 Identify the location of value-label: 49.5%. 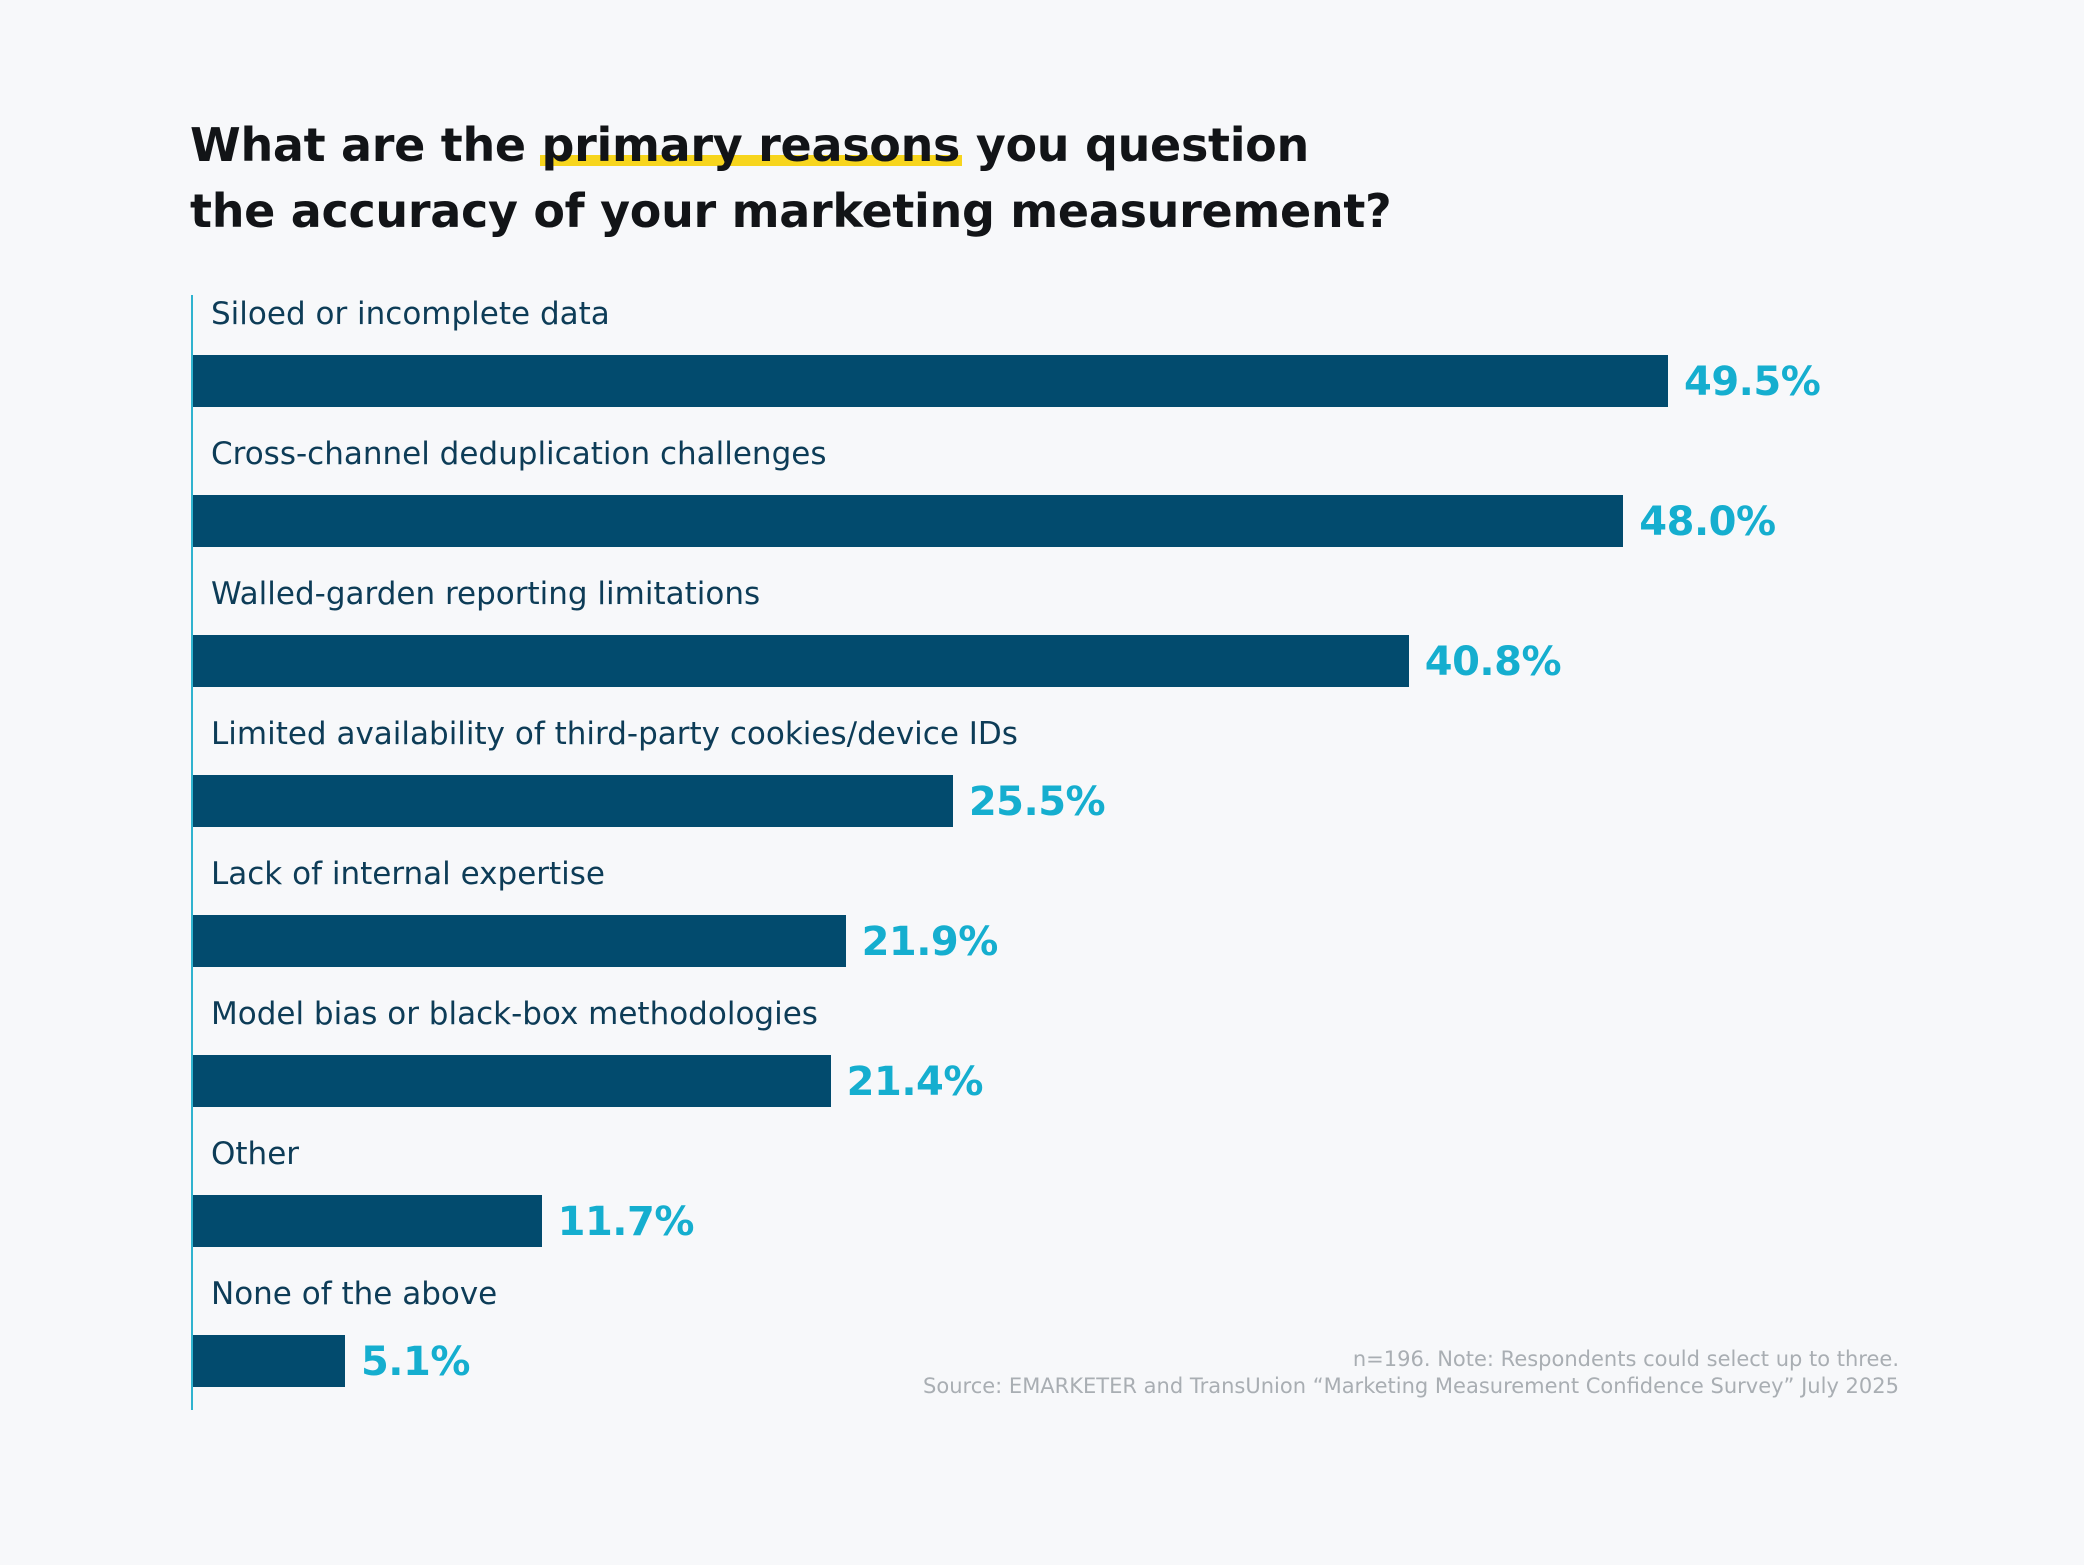
(1752, 382).